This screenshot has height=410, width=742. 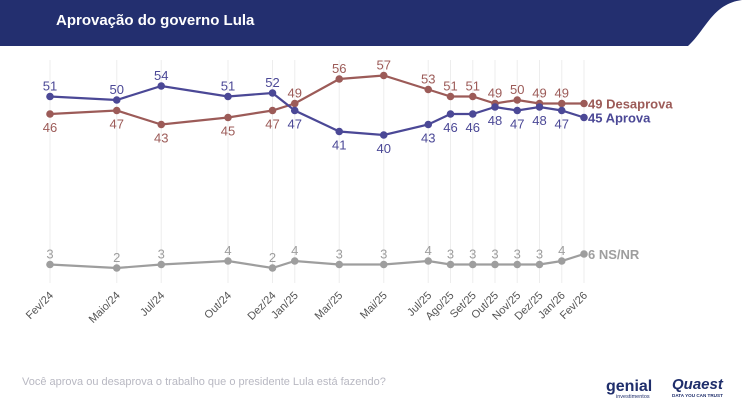 What do you see at coordinates (339, 68) in the screenshot?
I see `data-label: 56` at bounding box center [339, 68].